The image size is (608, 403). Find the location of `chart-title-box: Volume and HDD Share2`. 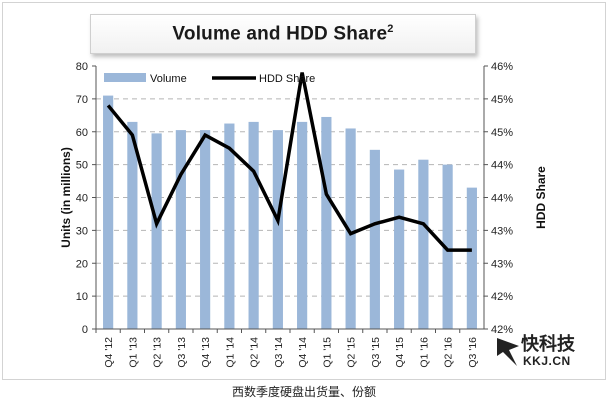

chart-title-box: Volume and HDD Share2 is located at coordinates (283, 34).